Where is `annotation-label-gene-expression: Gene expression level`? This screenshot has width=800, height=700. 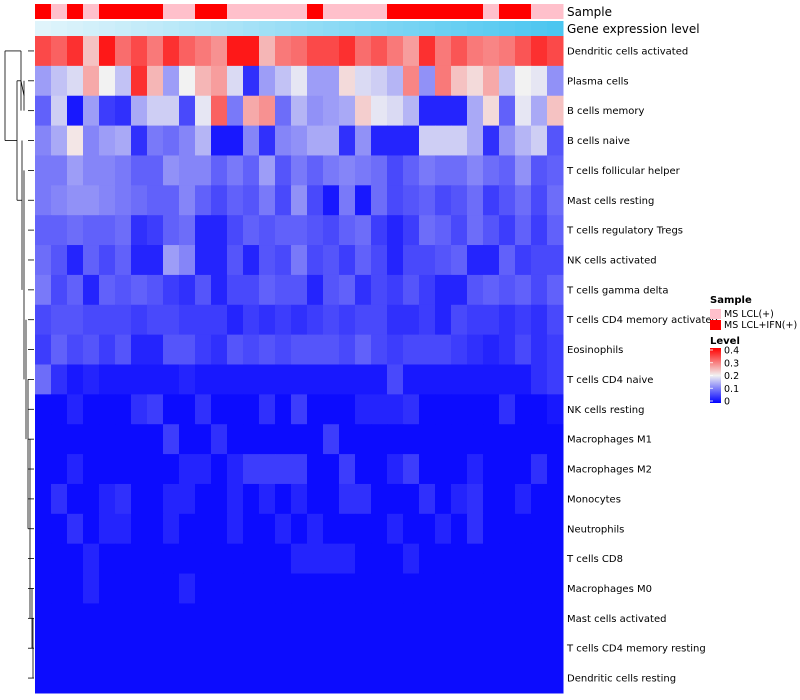
annotation-label-gene-expression: Gene expression level is located at coordinates (633, 29).